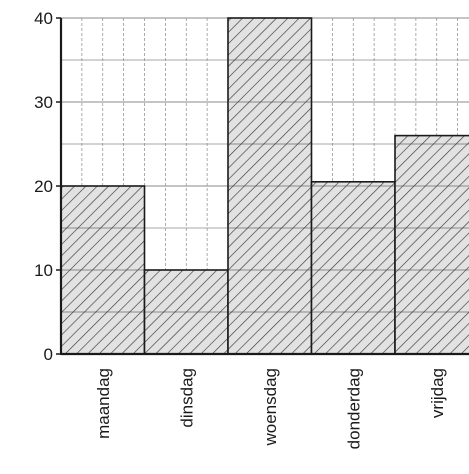 This screenshot has width=469, height=474. I want to click on y-tick-label: 0, so click(48, 354).